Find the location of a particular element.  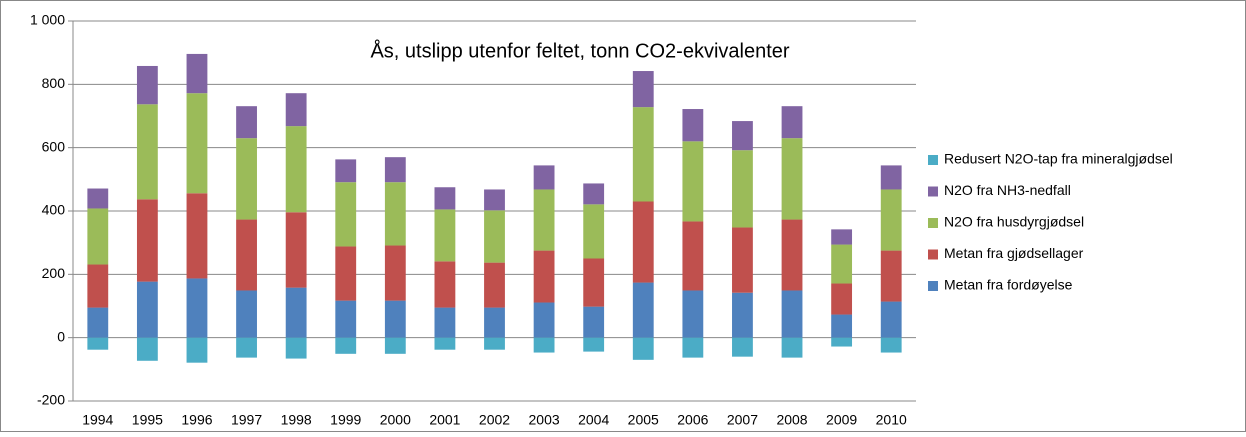

x-tick-label: 2008 is located at coordinates (791, 420).